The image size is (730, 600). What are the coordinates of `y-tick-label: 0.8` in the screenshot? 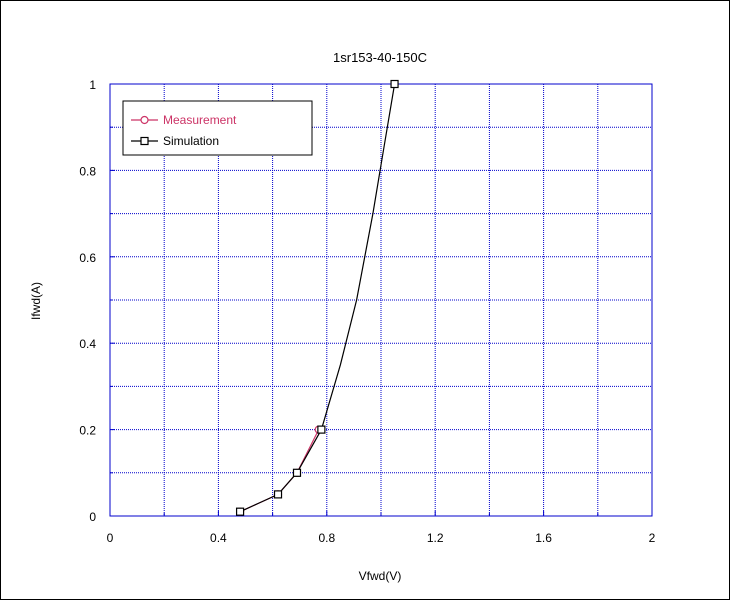 It's located at (87, 171).